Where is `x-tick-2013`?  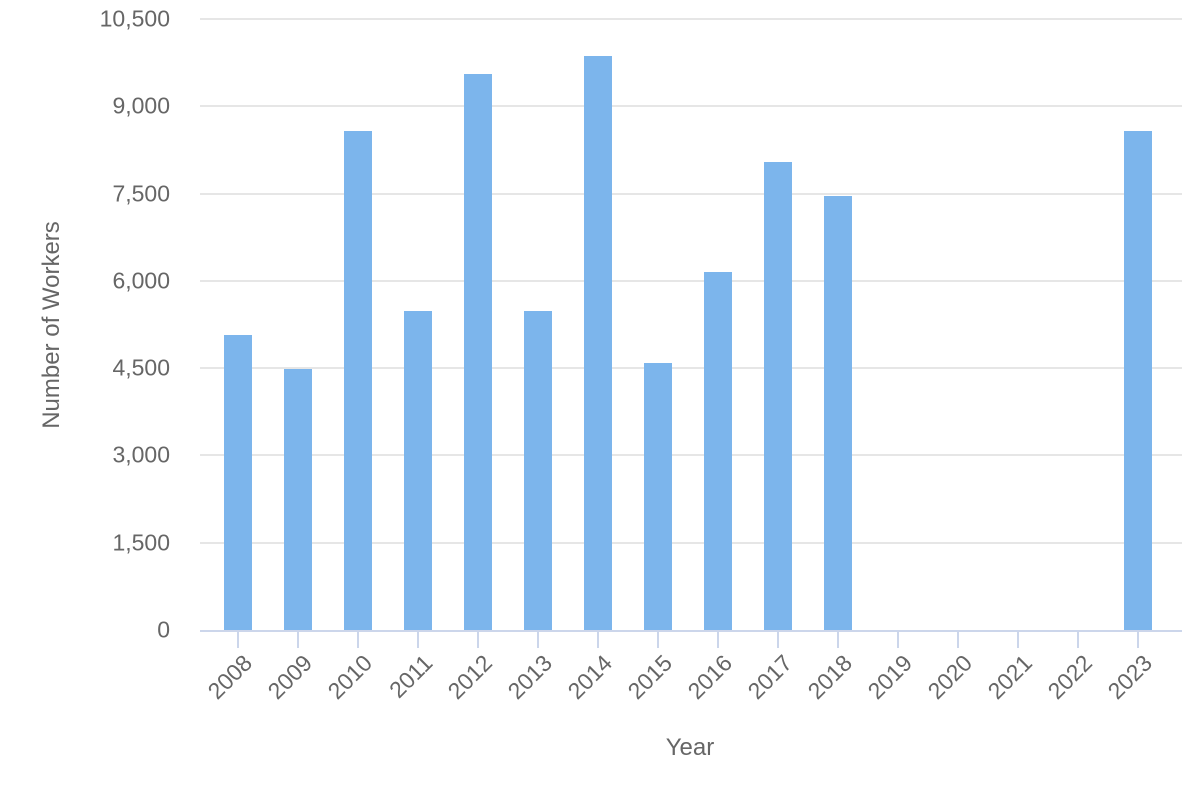 x-tick-2013 is located at coordinates (538, 640).